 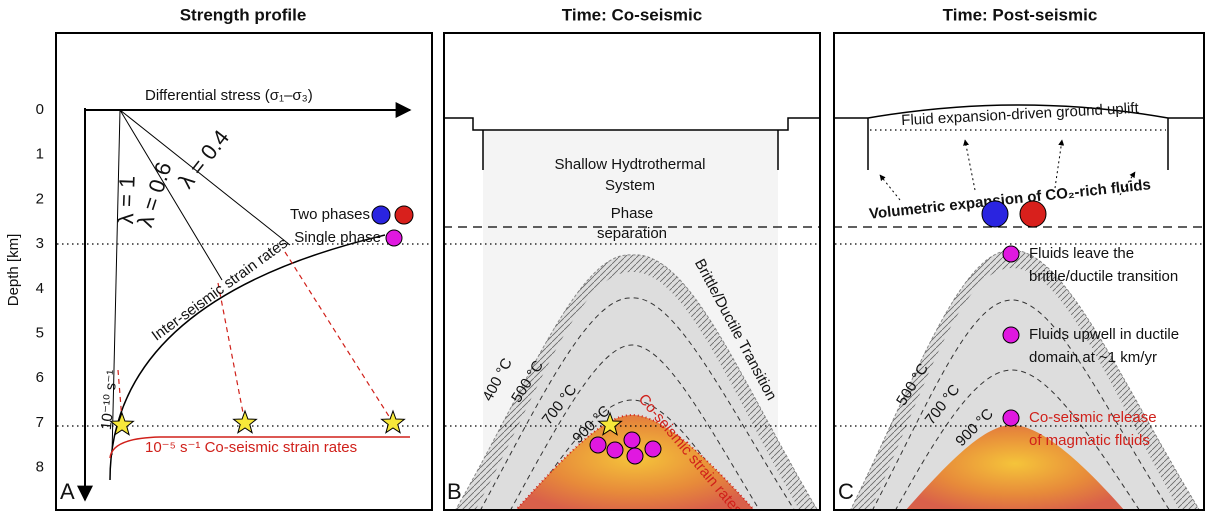 I want to click on stress-label: Differential stress (σ₁–σ₃), so click(x=229, y=95).